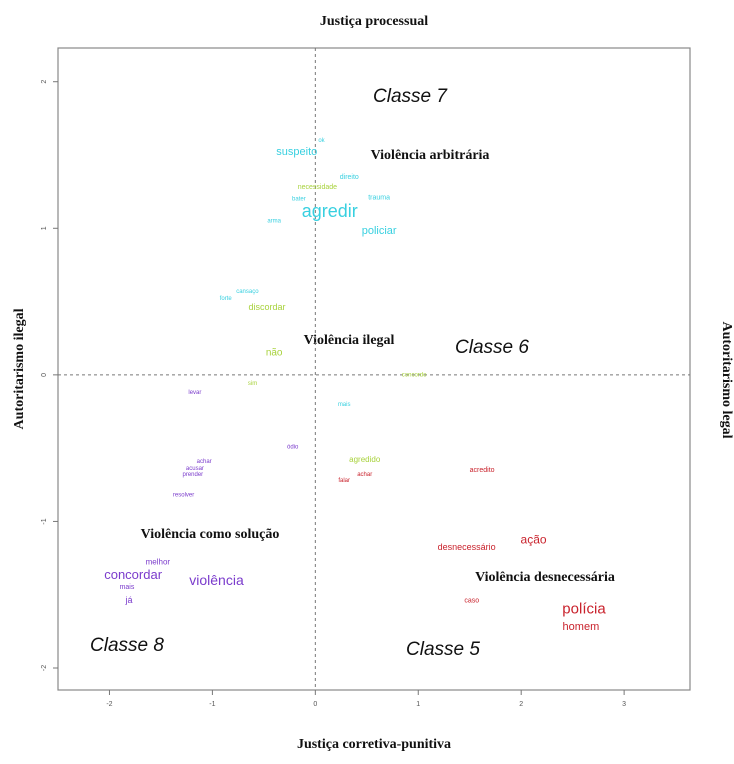  Describe the element at coordinates (266, 307) in the screenshot. I see `word-point: discordar` at that location.